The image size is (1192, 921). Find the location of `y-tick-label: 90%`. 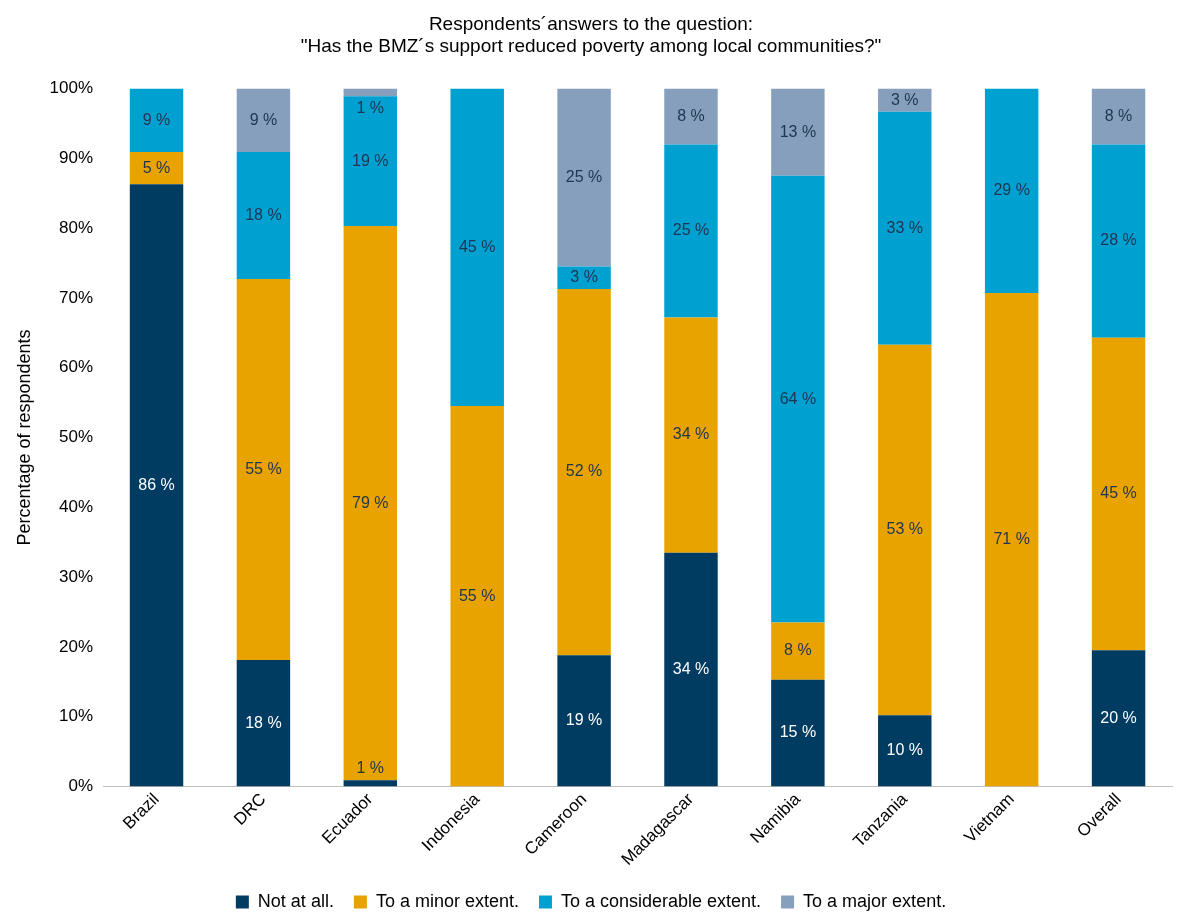

y-tick-label: 90% is located at coordinates (76, 158).